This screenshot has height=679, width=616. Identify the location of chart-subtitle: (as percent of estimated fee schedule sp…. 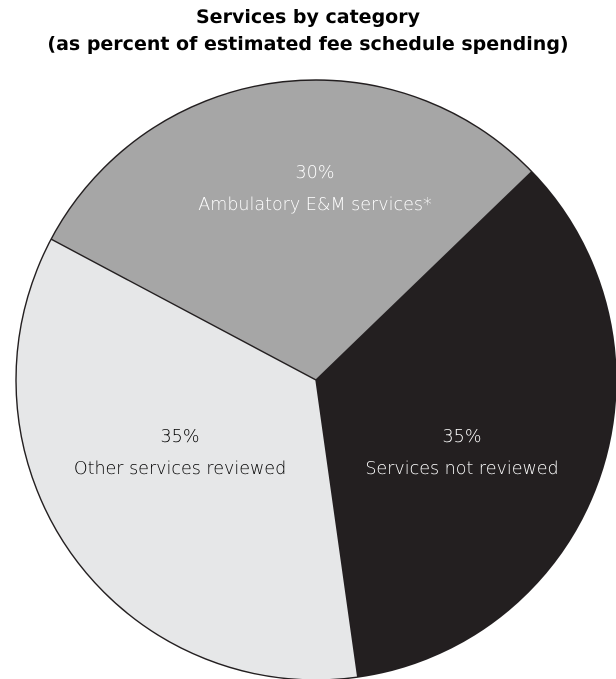
(308, 44).